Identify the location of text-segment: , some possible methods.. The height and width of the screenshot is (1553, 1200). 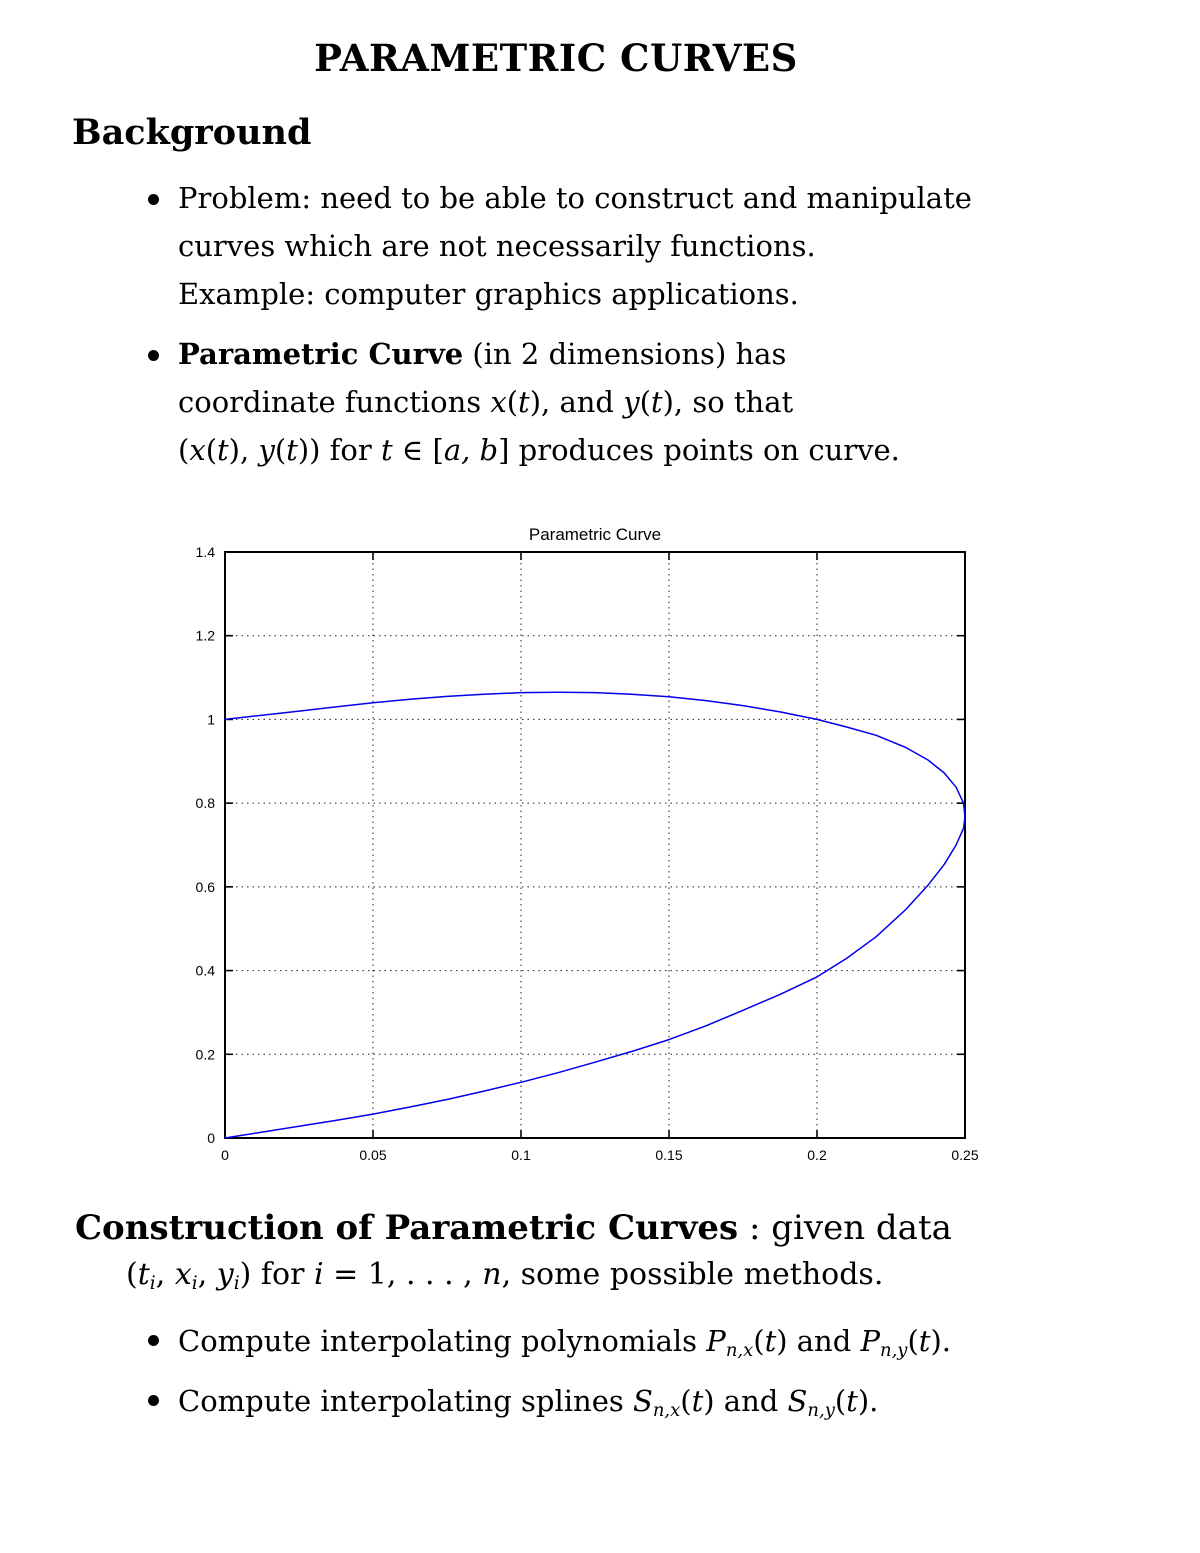
(692, 1274).